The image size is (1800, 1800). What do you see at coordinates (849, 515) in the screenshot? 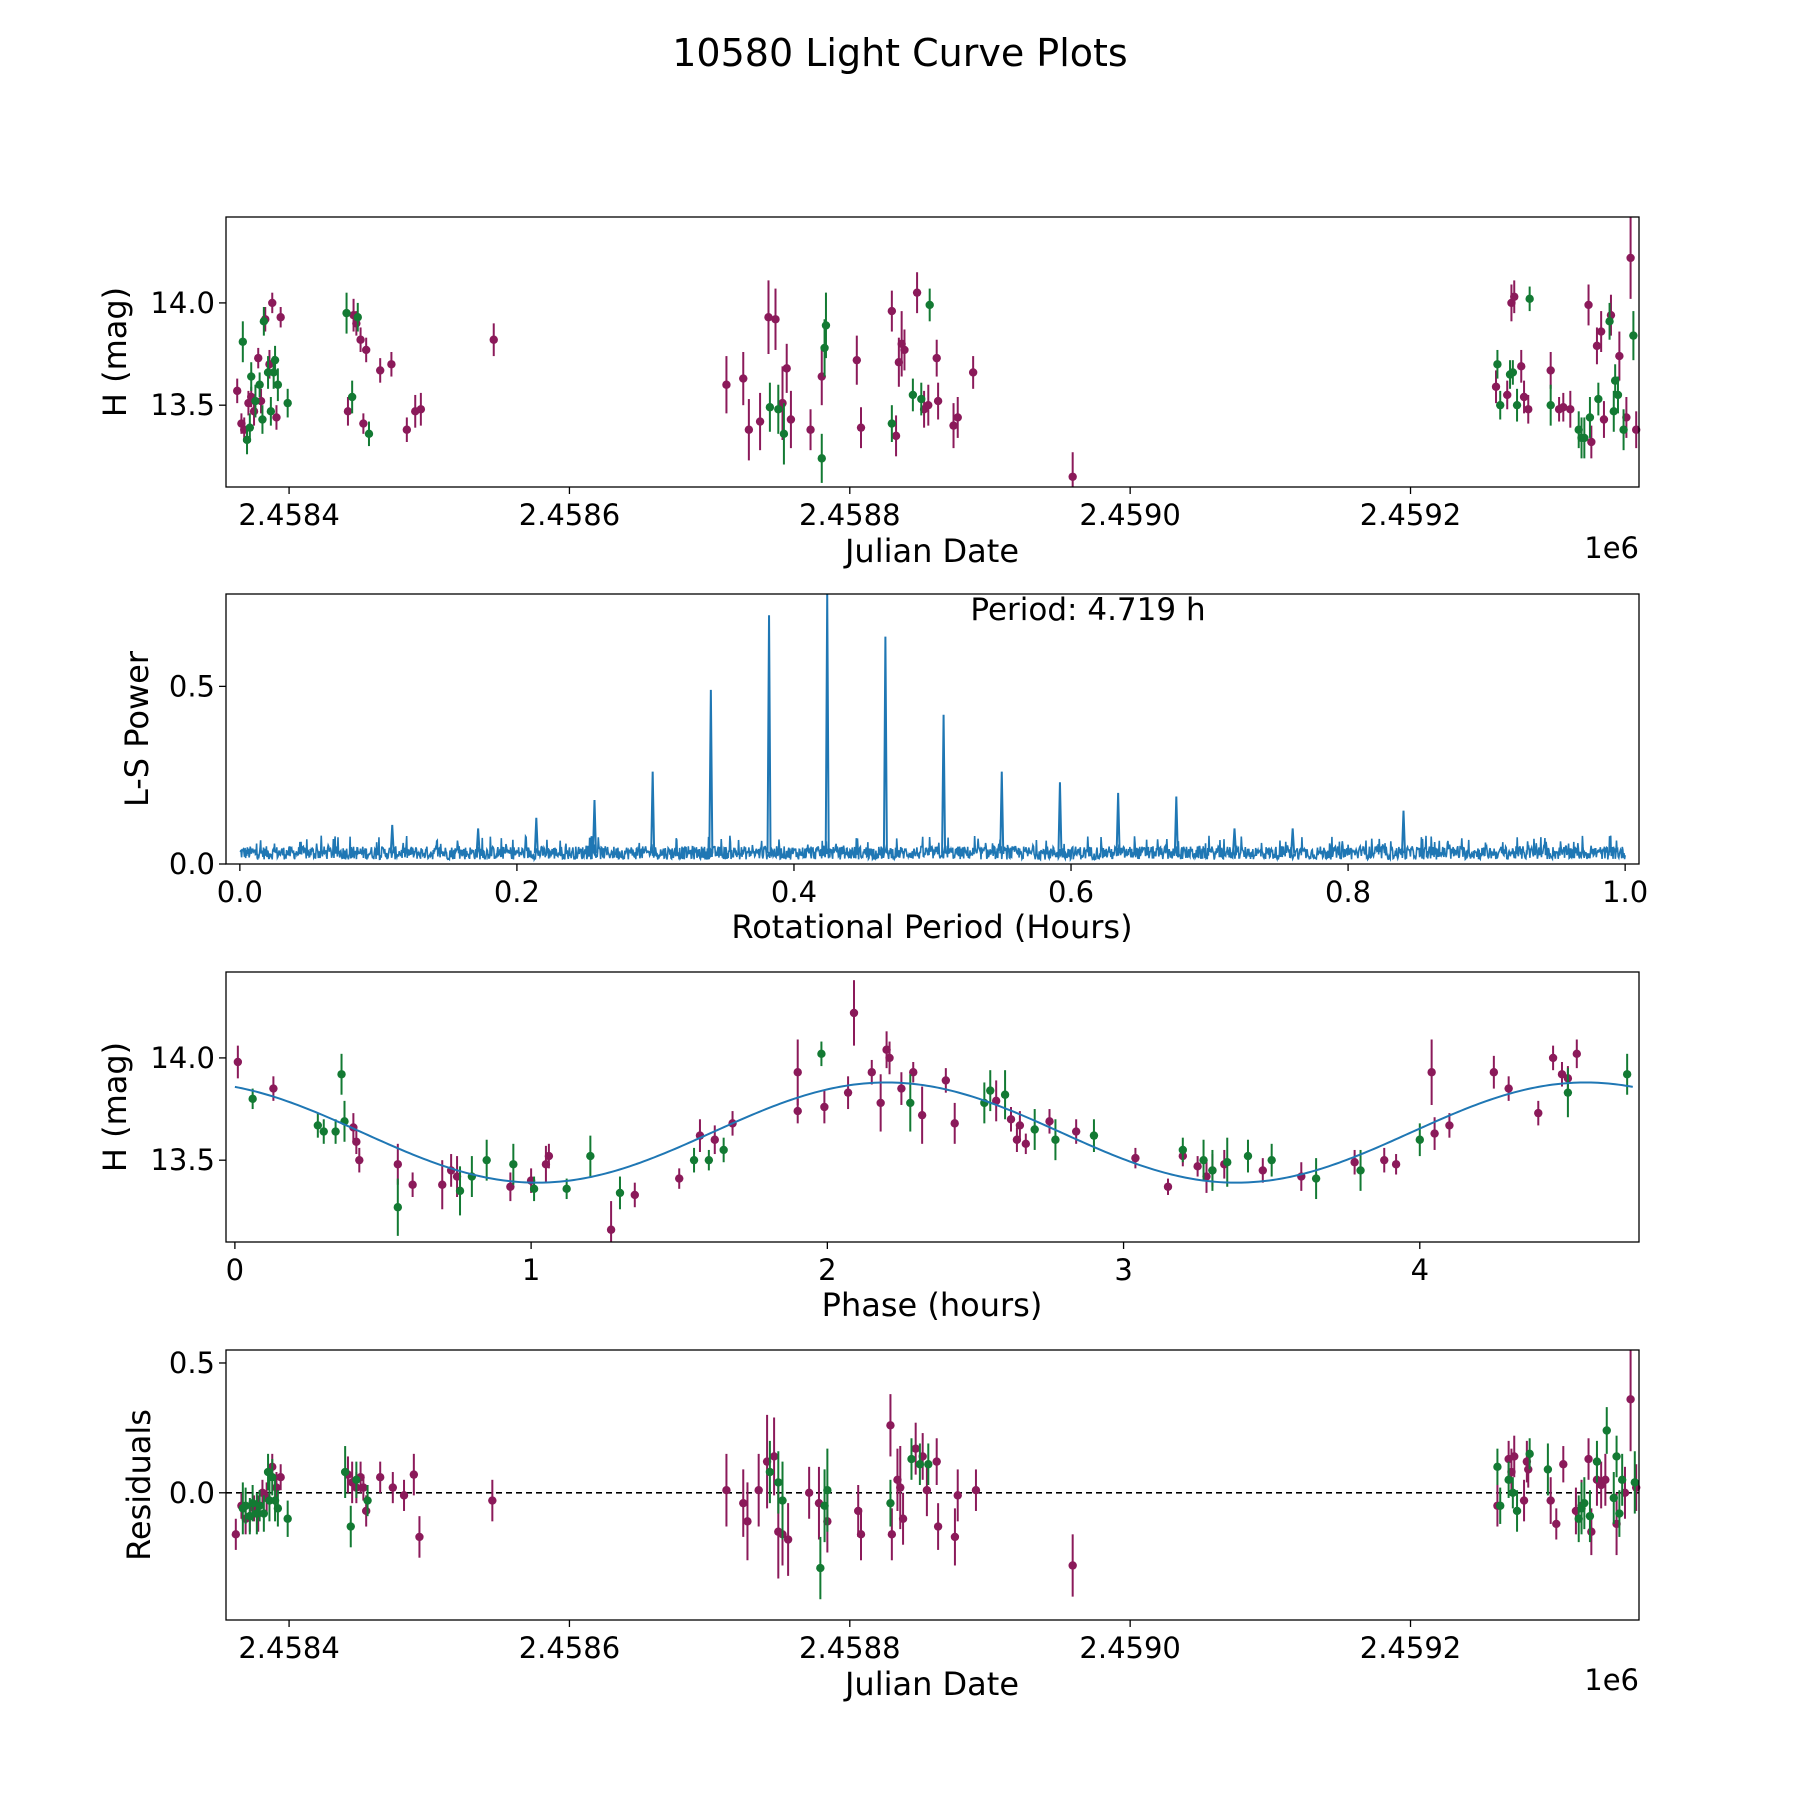
I see `x-tick-label: 2.4588` at bounding box center [849, 515].